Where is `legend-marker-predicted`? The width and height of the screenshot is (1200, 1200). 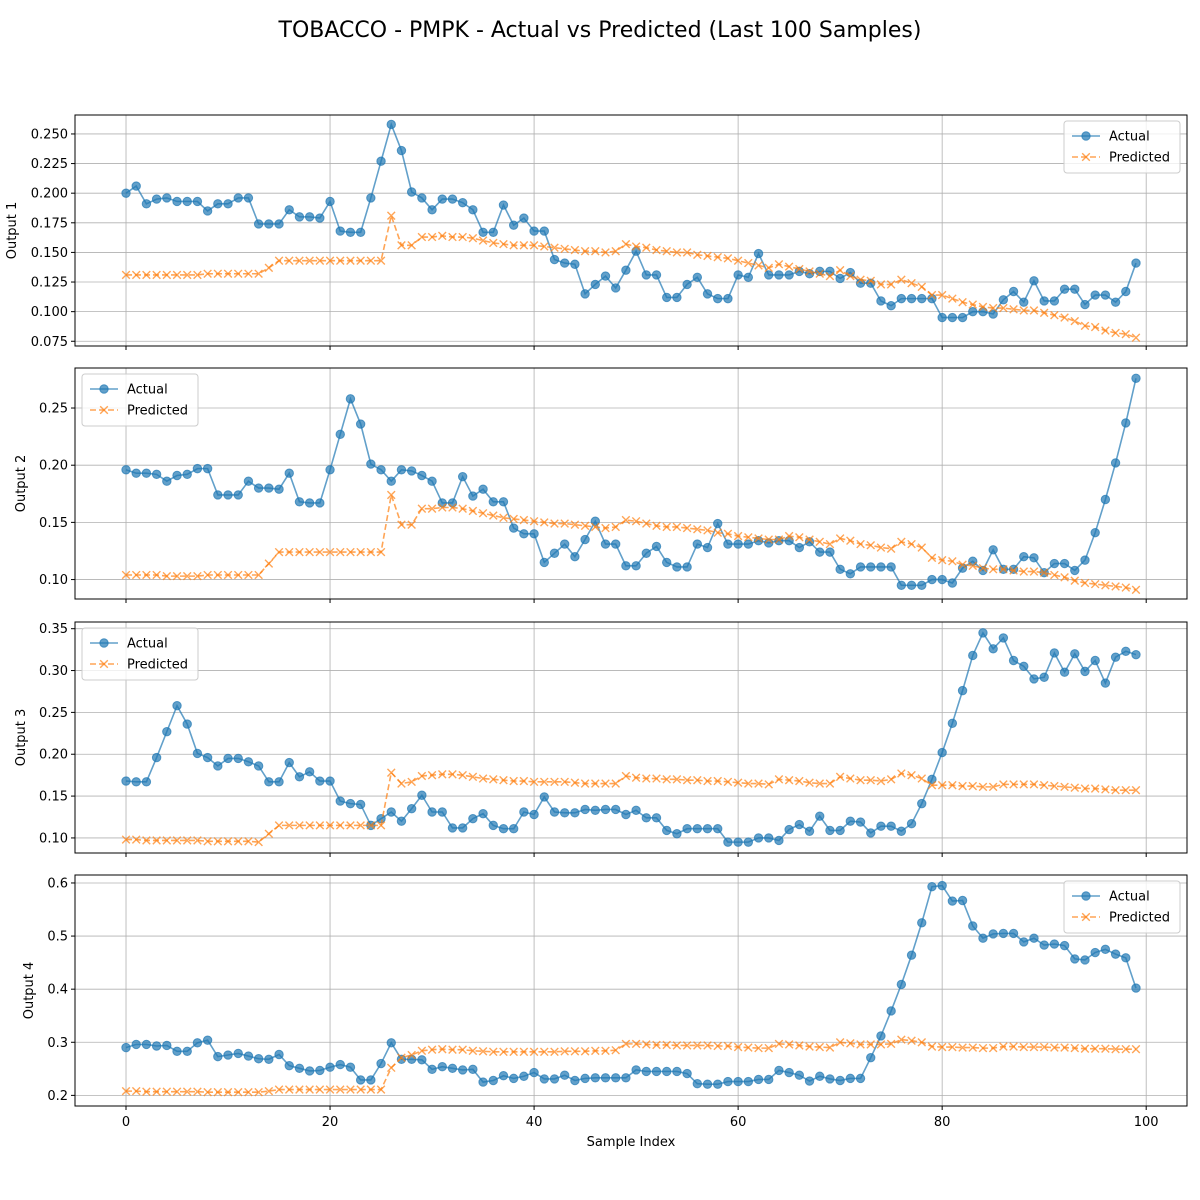
legend-marker-predicted is located at coordinates (104, 410).